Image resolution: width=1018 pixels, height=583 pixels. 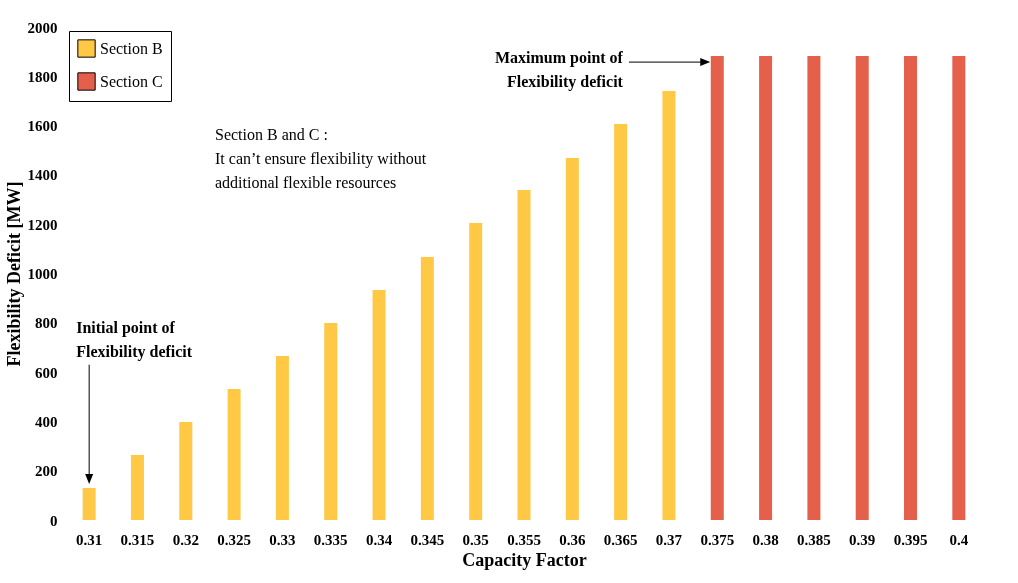 I want to click on y-tick-label: 600, so click(x=46, y=372).